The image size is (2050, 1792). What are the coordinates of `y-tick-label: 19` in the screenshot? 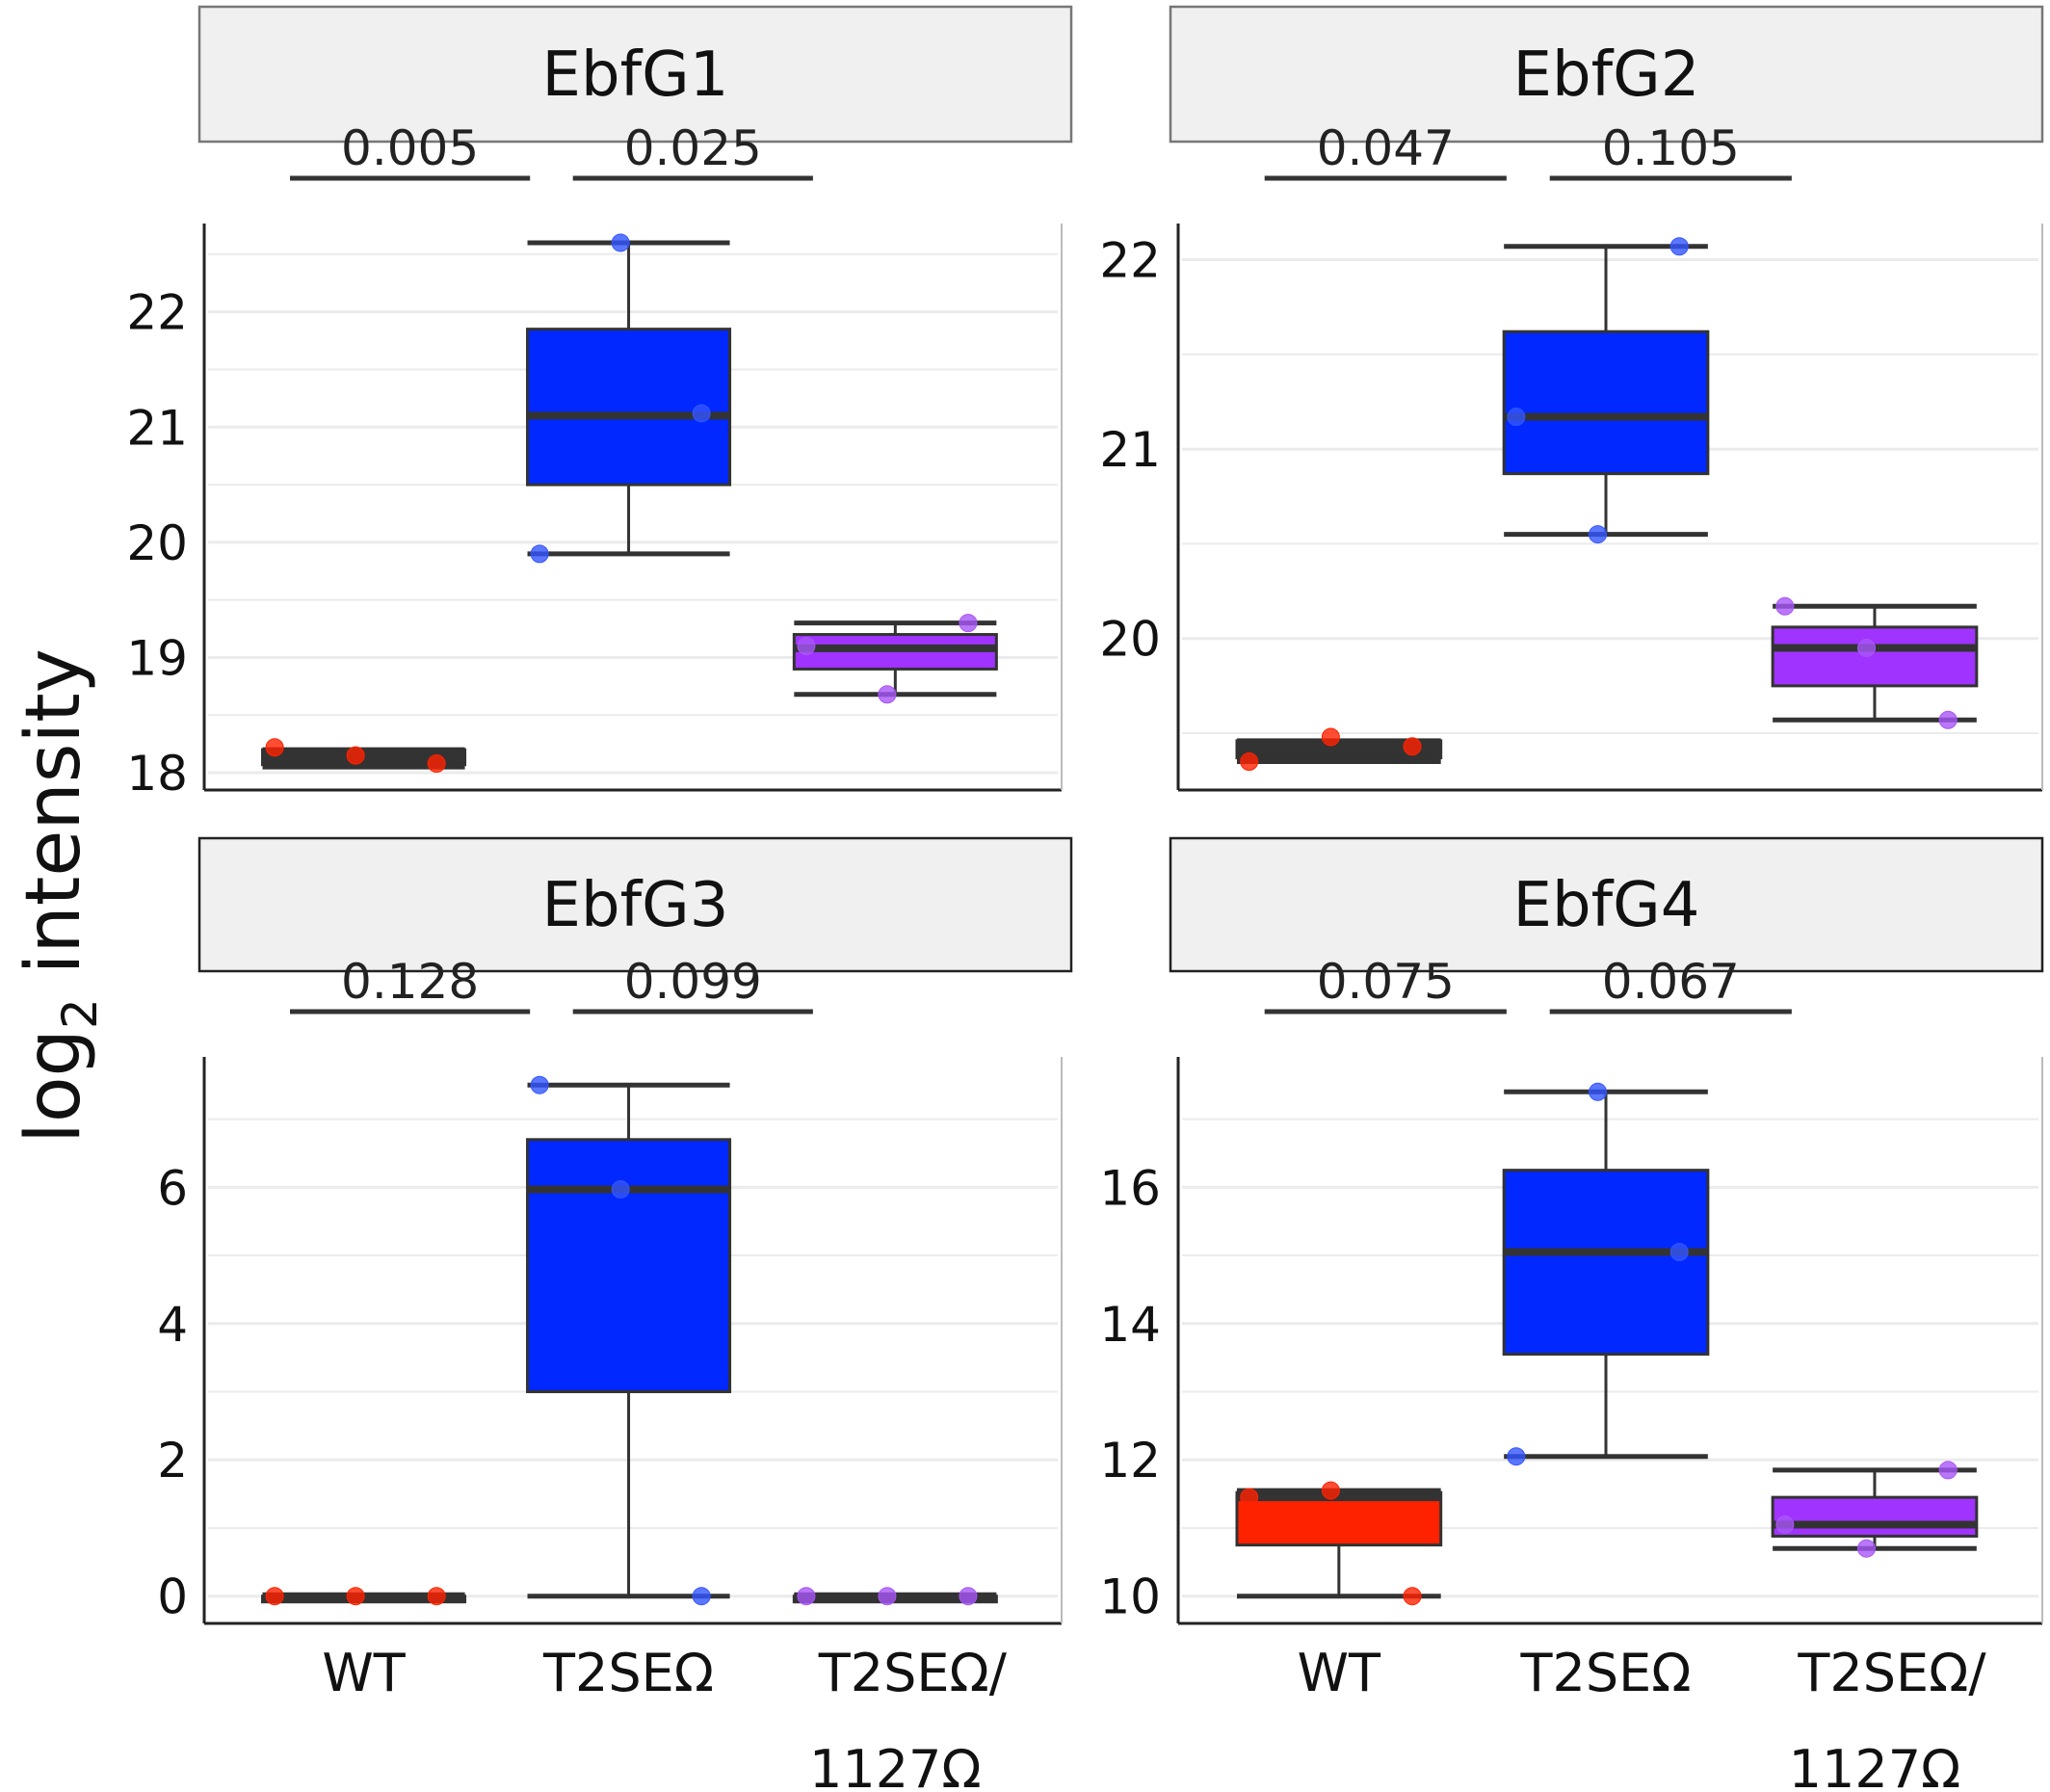 It's located at (157, 658).